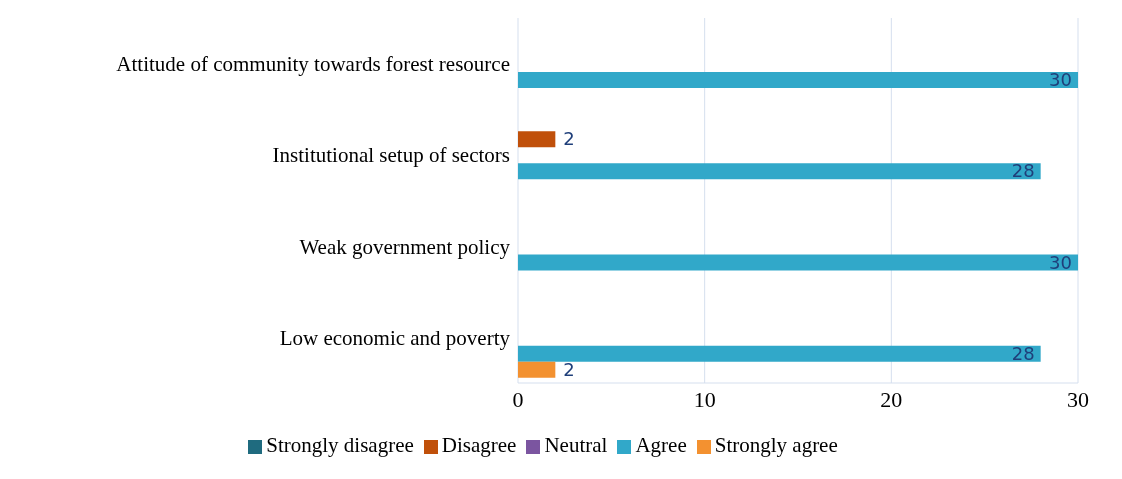 Image resolution: width=1122 pixels, height=479 pixels. Describe the element at coordinates (776, 445) in the screenshot. I see `legend-label: Strongly agree` at that location.